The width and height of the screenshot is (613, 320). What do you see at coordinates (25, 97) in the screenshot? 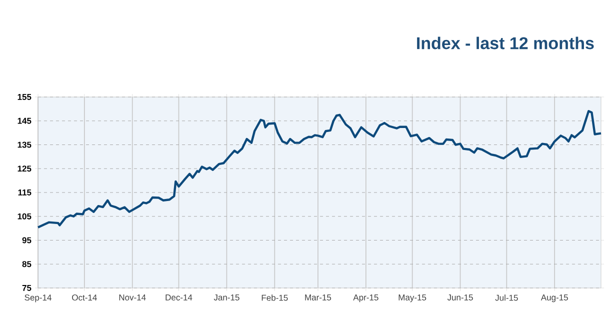
I see `y-tick-label: 155` at bounding box center [25, 97].